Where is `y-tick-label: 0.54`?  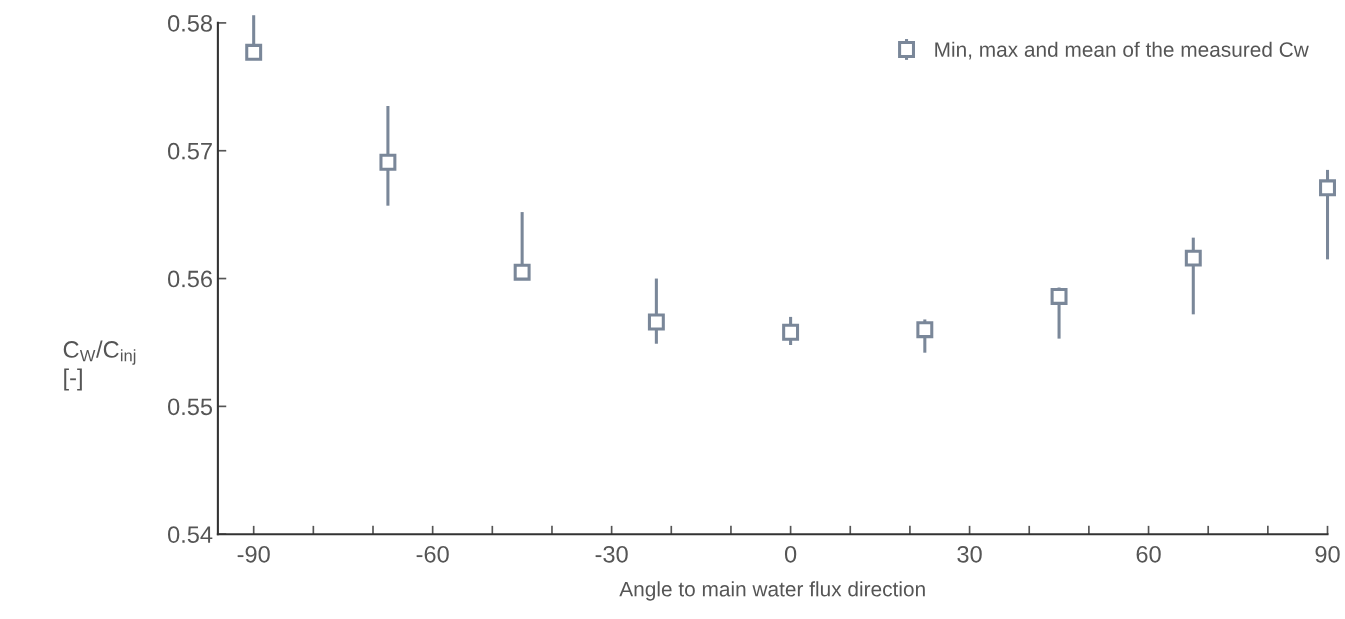
y-tick-label: 0.54 is located at coordinates (190, 534).